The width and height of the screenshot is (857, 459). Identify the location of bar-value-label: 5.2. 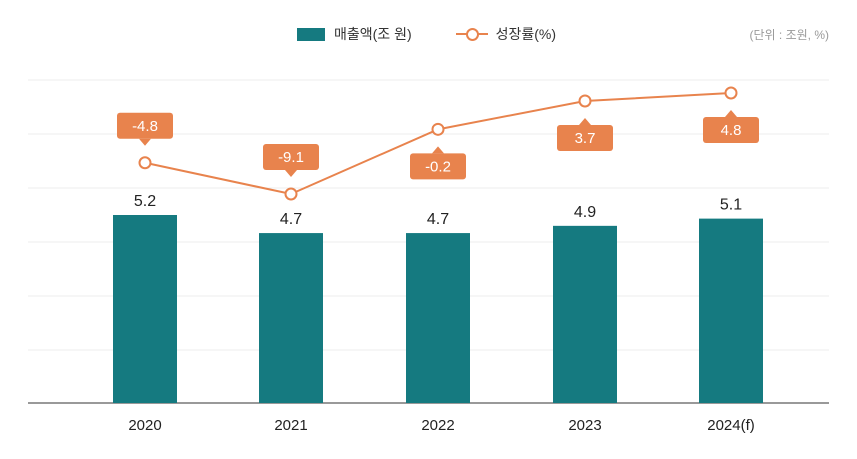
(145, 201).